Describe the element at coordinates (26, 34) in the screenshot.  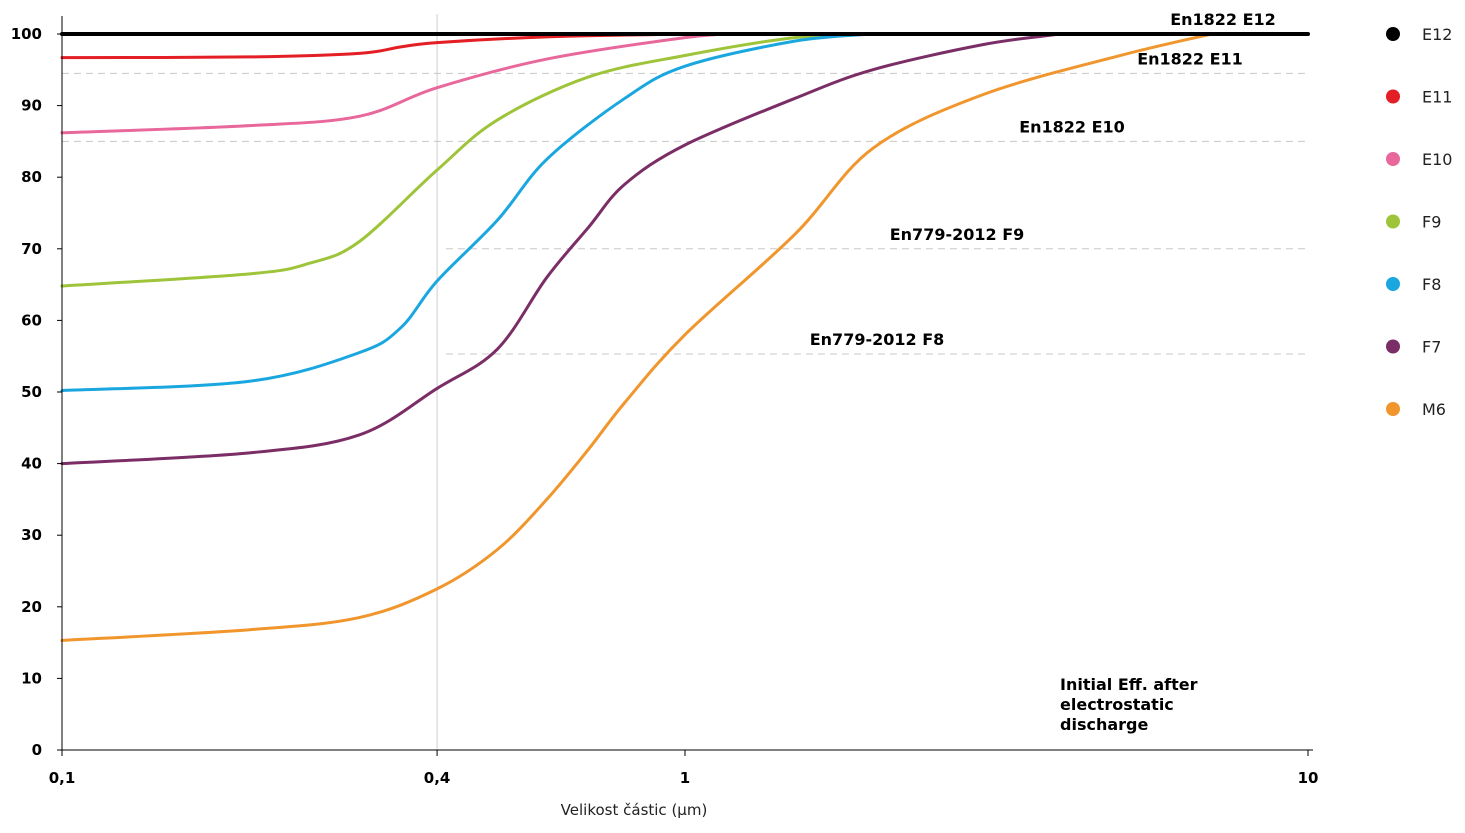
I see `y-tick-label-100: 100` at that location.